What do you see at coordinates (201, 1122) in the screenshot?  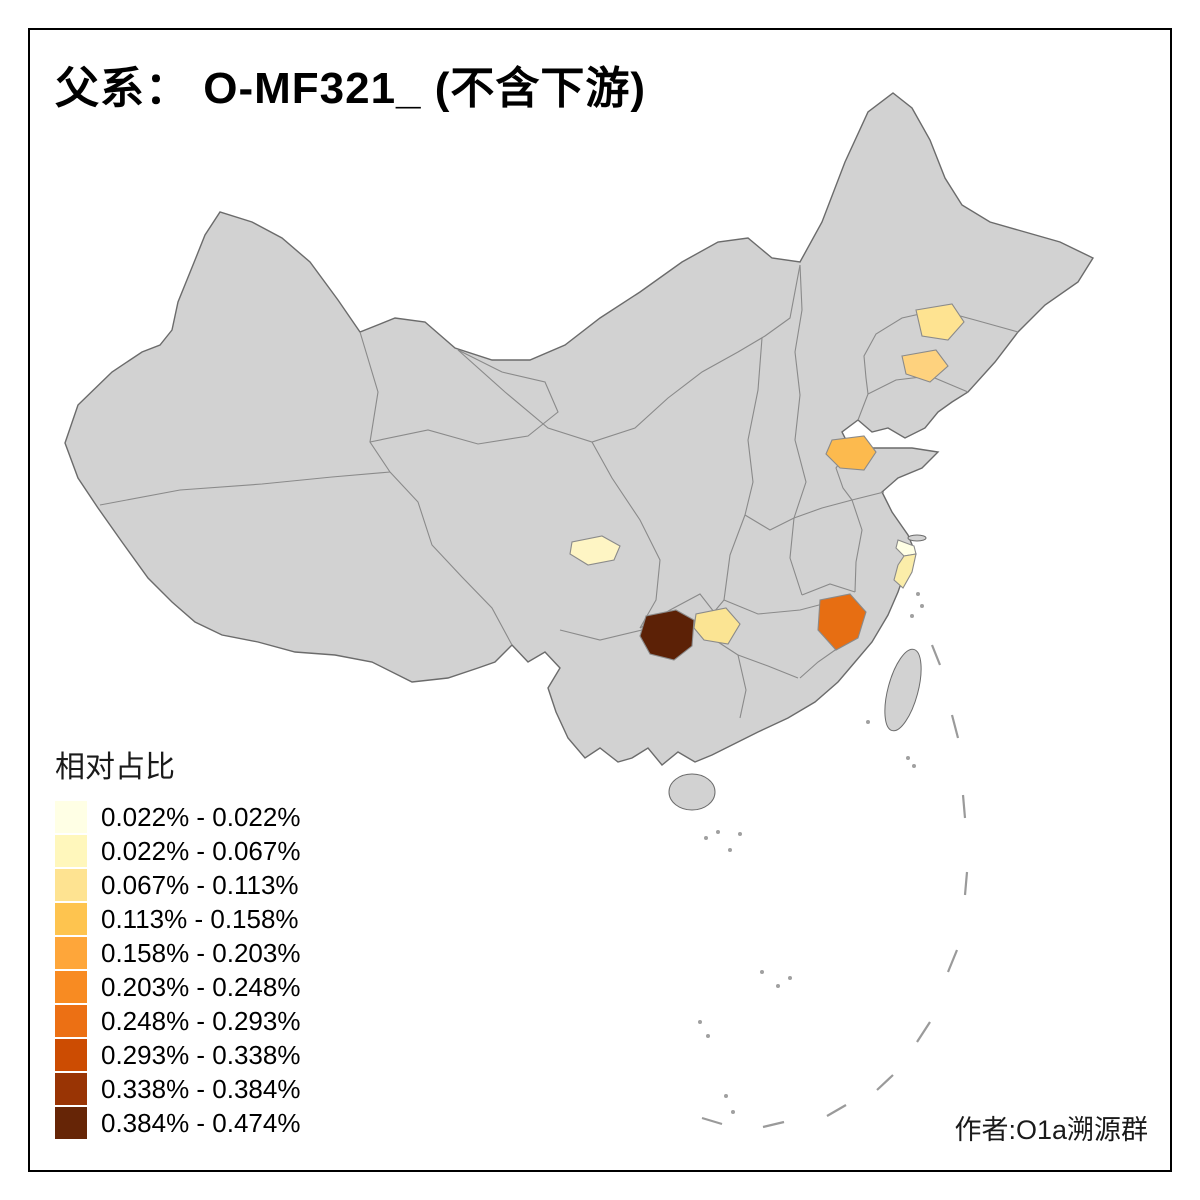 I see `legend-label: 0.384% - 0.474%` at bounding box center [201, 1122].